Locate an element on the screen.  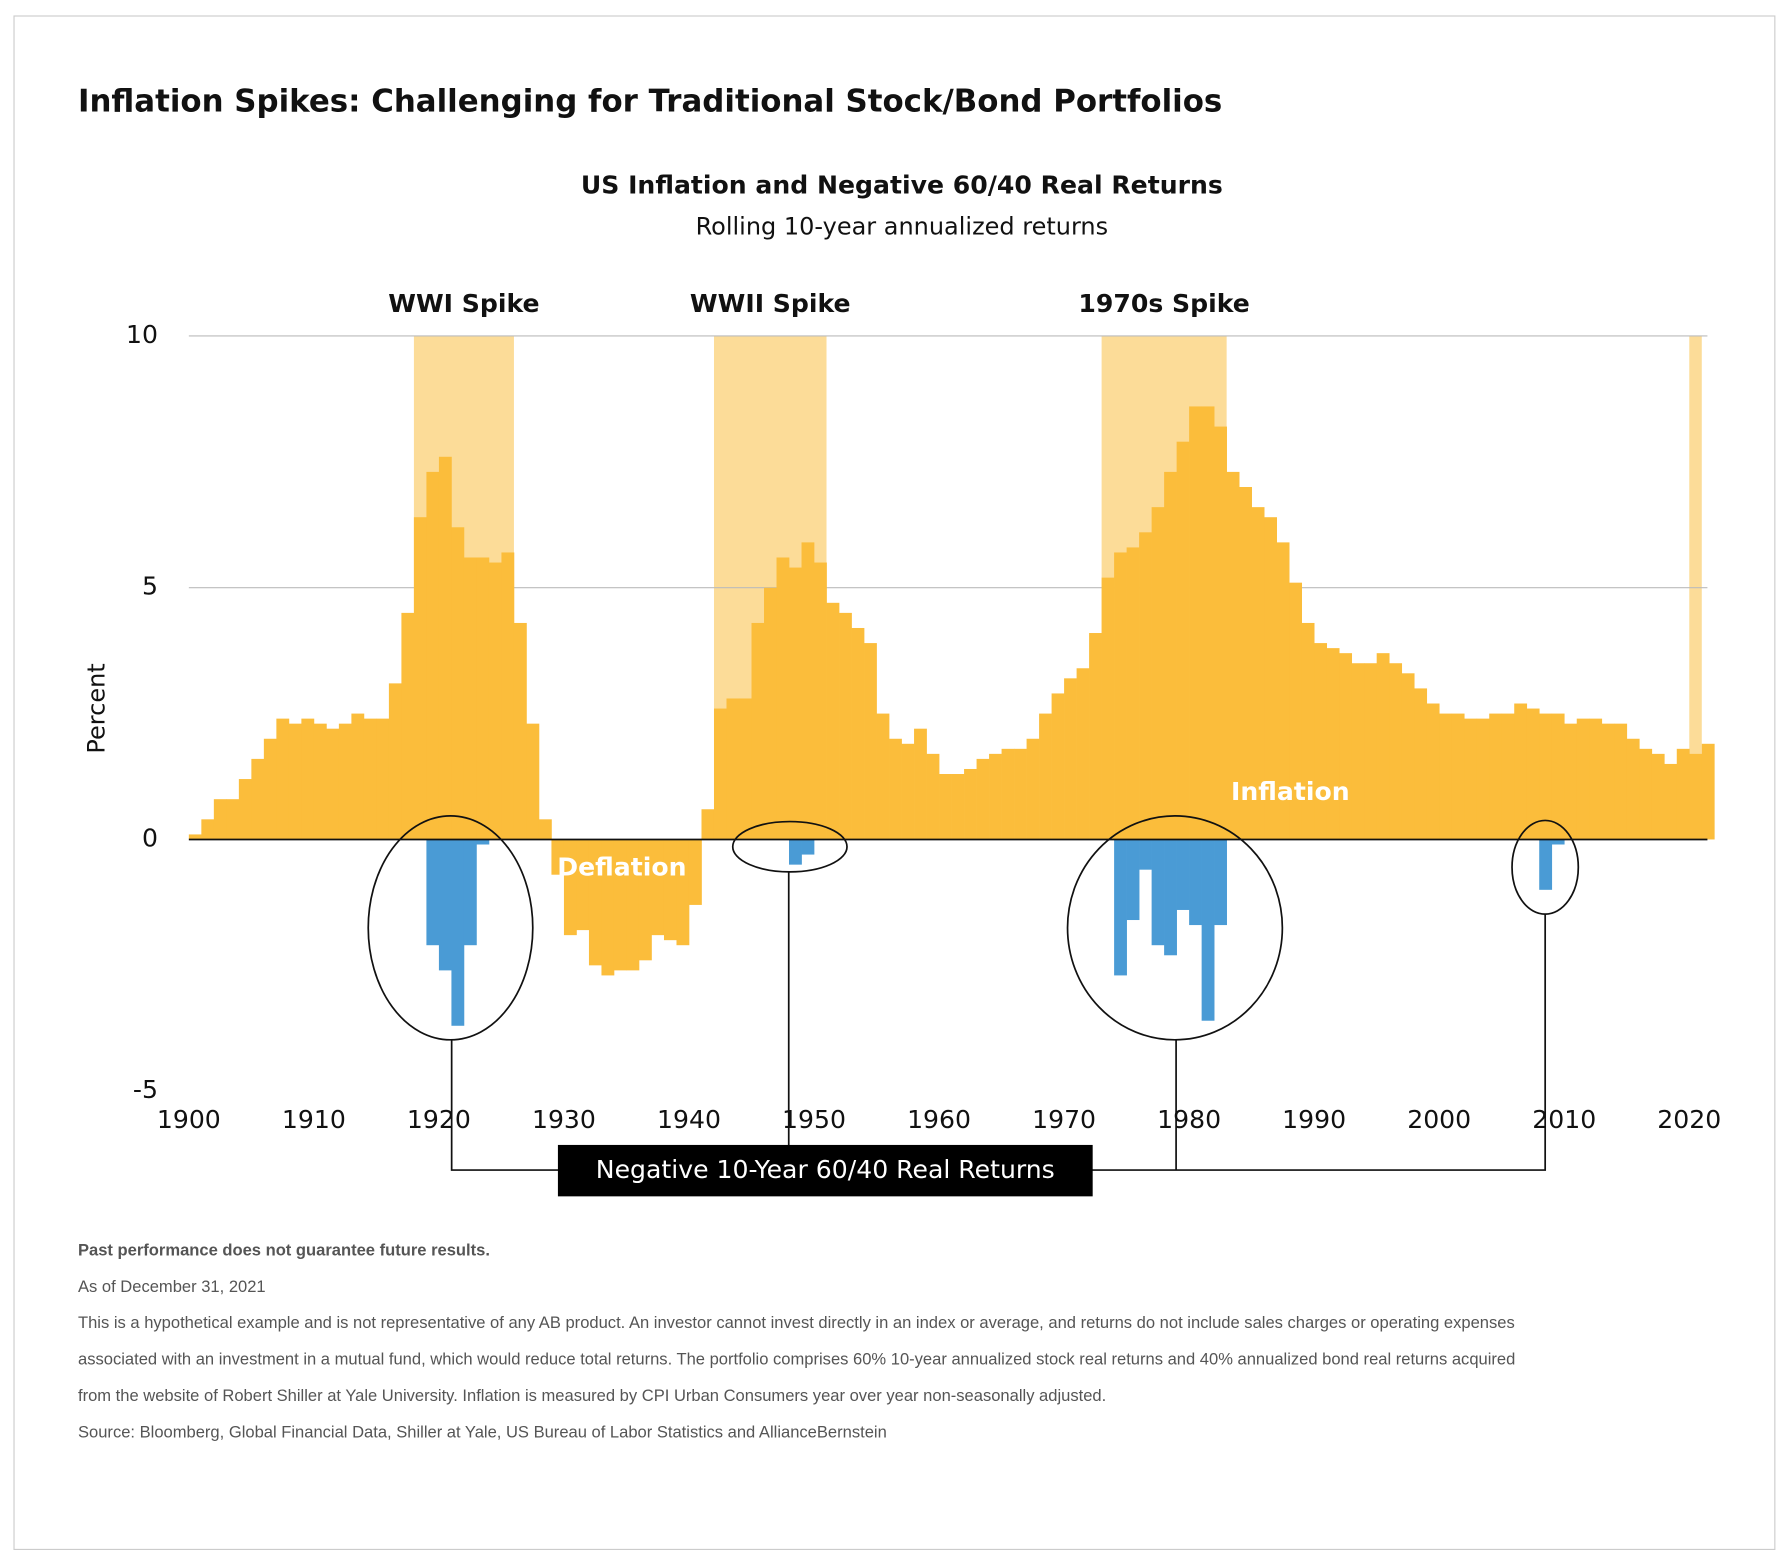
x-tick-label: 2010 is located at coordinates (1564, 1119).